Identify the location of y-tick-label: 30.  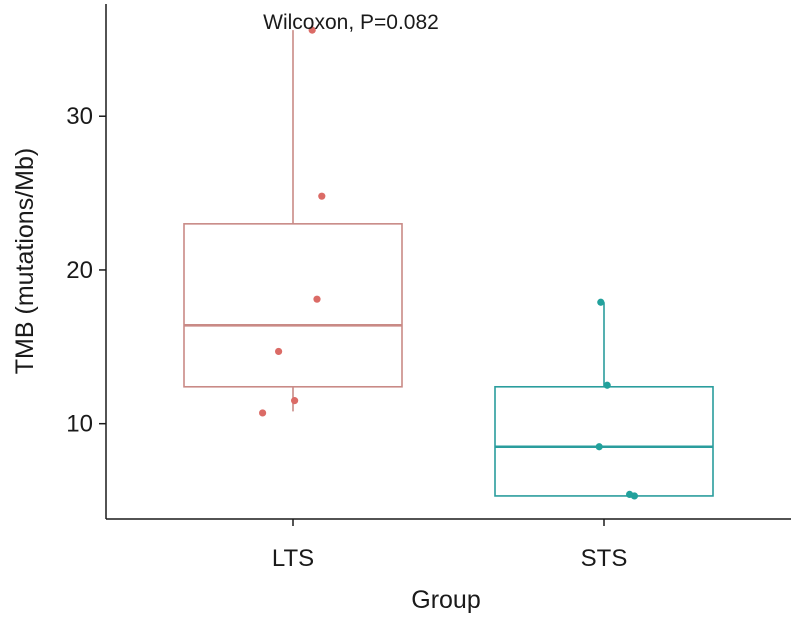
(79, 116).